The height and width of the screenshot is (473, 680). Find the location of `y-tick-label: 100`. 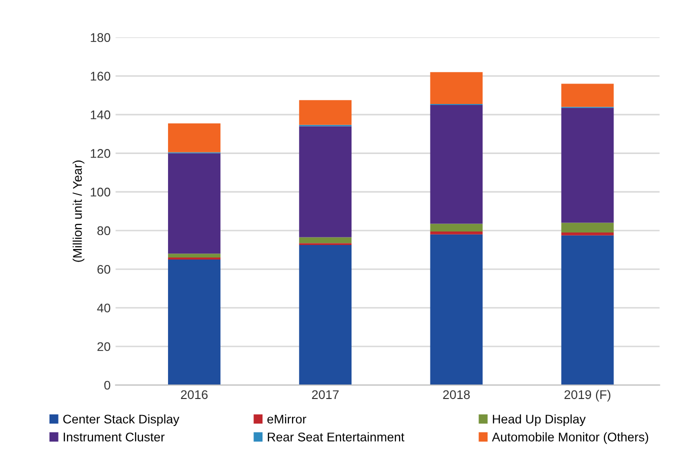

y-tick-label: 100 is located at coordinates (100, 192).